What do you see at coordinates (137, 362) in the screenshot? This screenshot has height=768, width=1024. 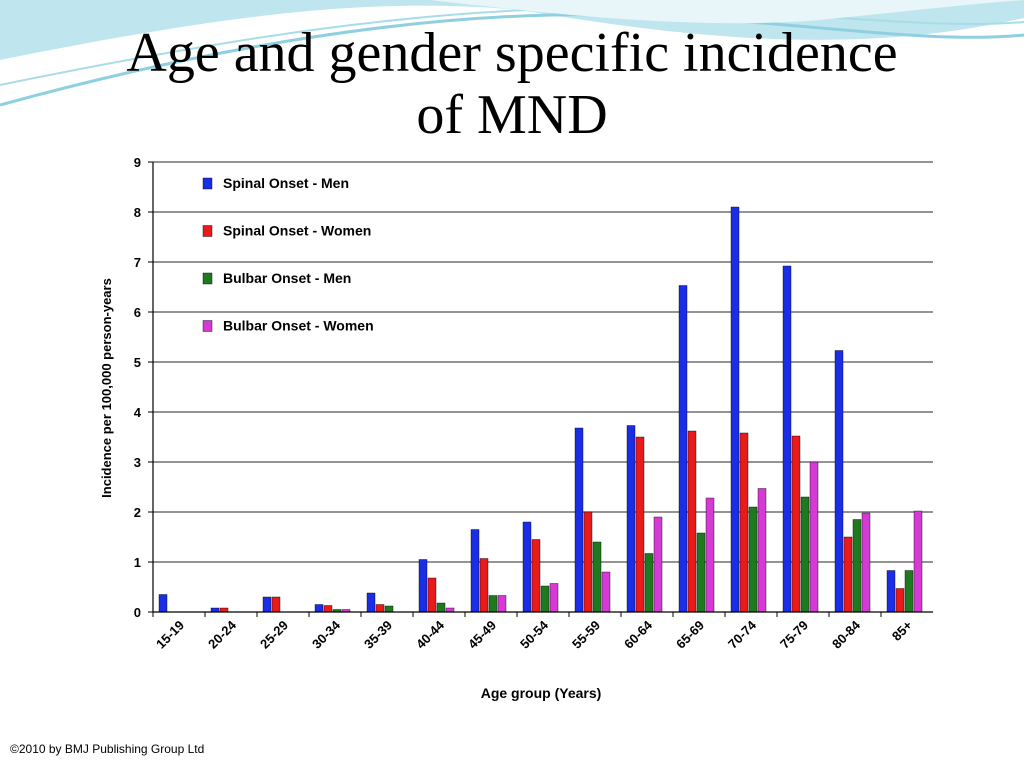 I see `y-tick-label: 5` at bounding box center [137, 362].